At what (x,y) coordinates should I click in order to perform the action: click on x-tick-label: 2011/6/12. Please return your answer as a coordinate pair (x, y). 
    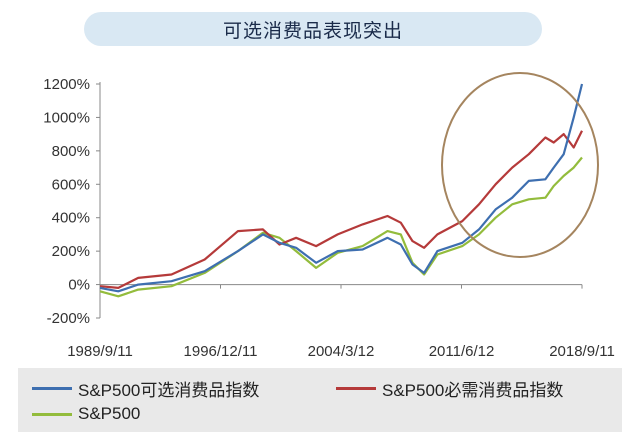
    Looking at the image, I should click on (462, 351).